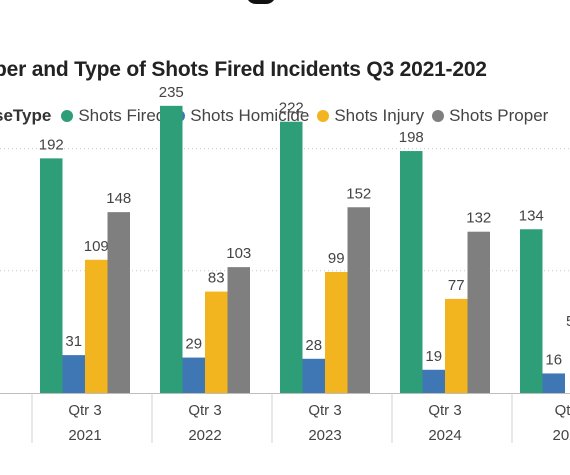  Describe the element at coordinates (84, 435) in the screenshot. I see `x-tick-label-line2-0: 2021` at that location.